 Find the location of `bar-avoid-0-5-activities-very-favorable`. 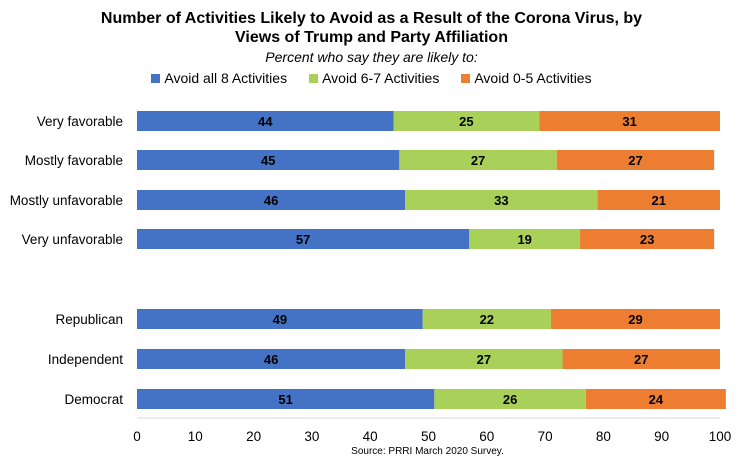

bar-avoid-0-5-activities-very-favorable is located at coordinates (629, 121).